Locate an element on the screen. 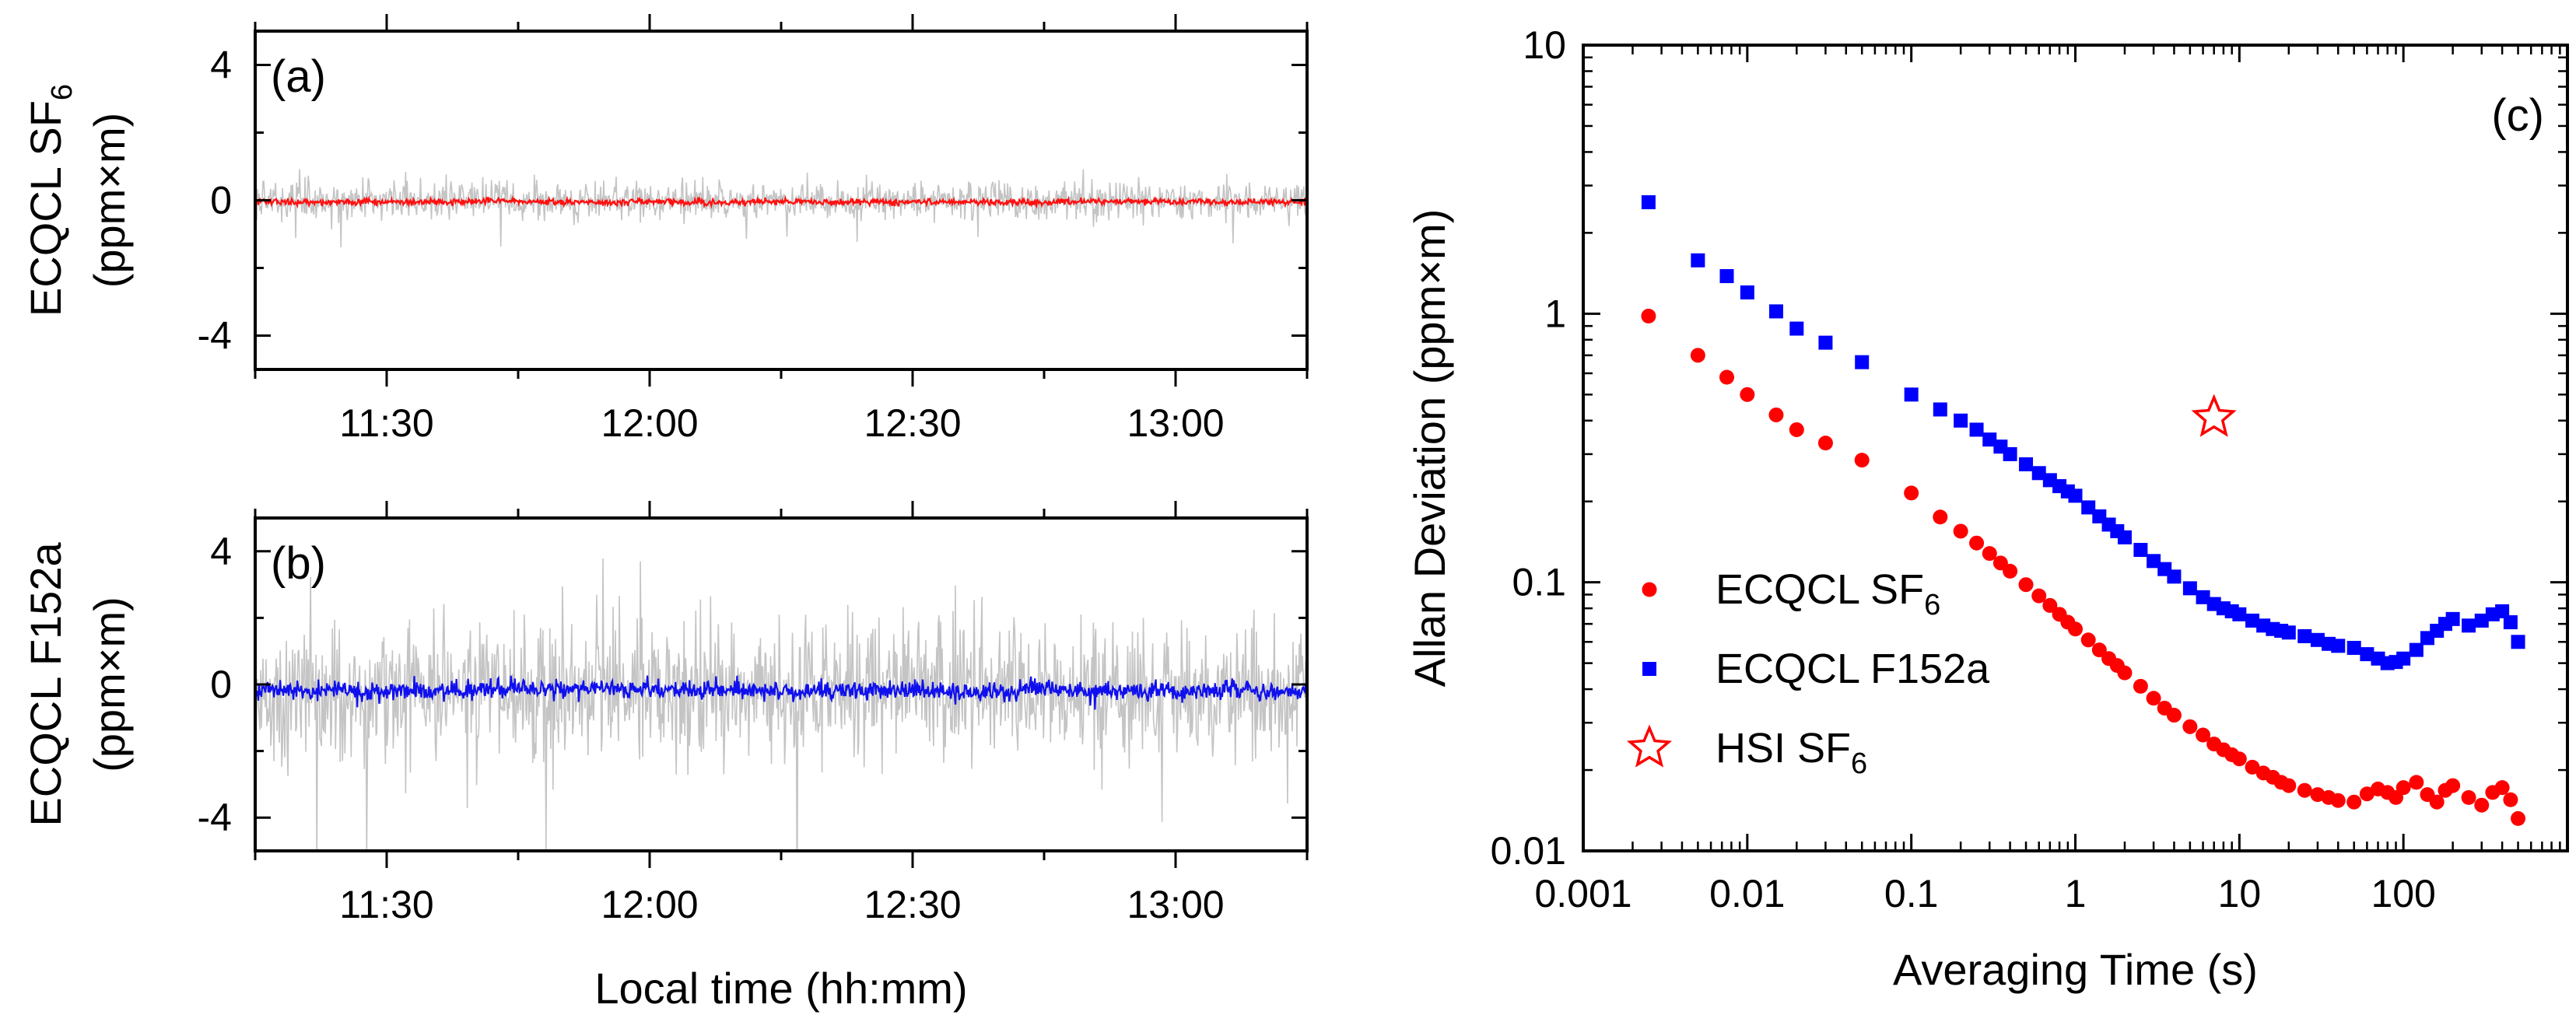 This screenshot has width=2576, height=1029. y-tick-label: 0.01 is located at coordinates (1528, 851).